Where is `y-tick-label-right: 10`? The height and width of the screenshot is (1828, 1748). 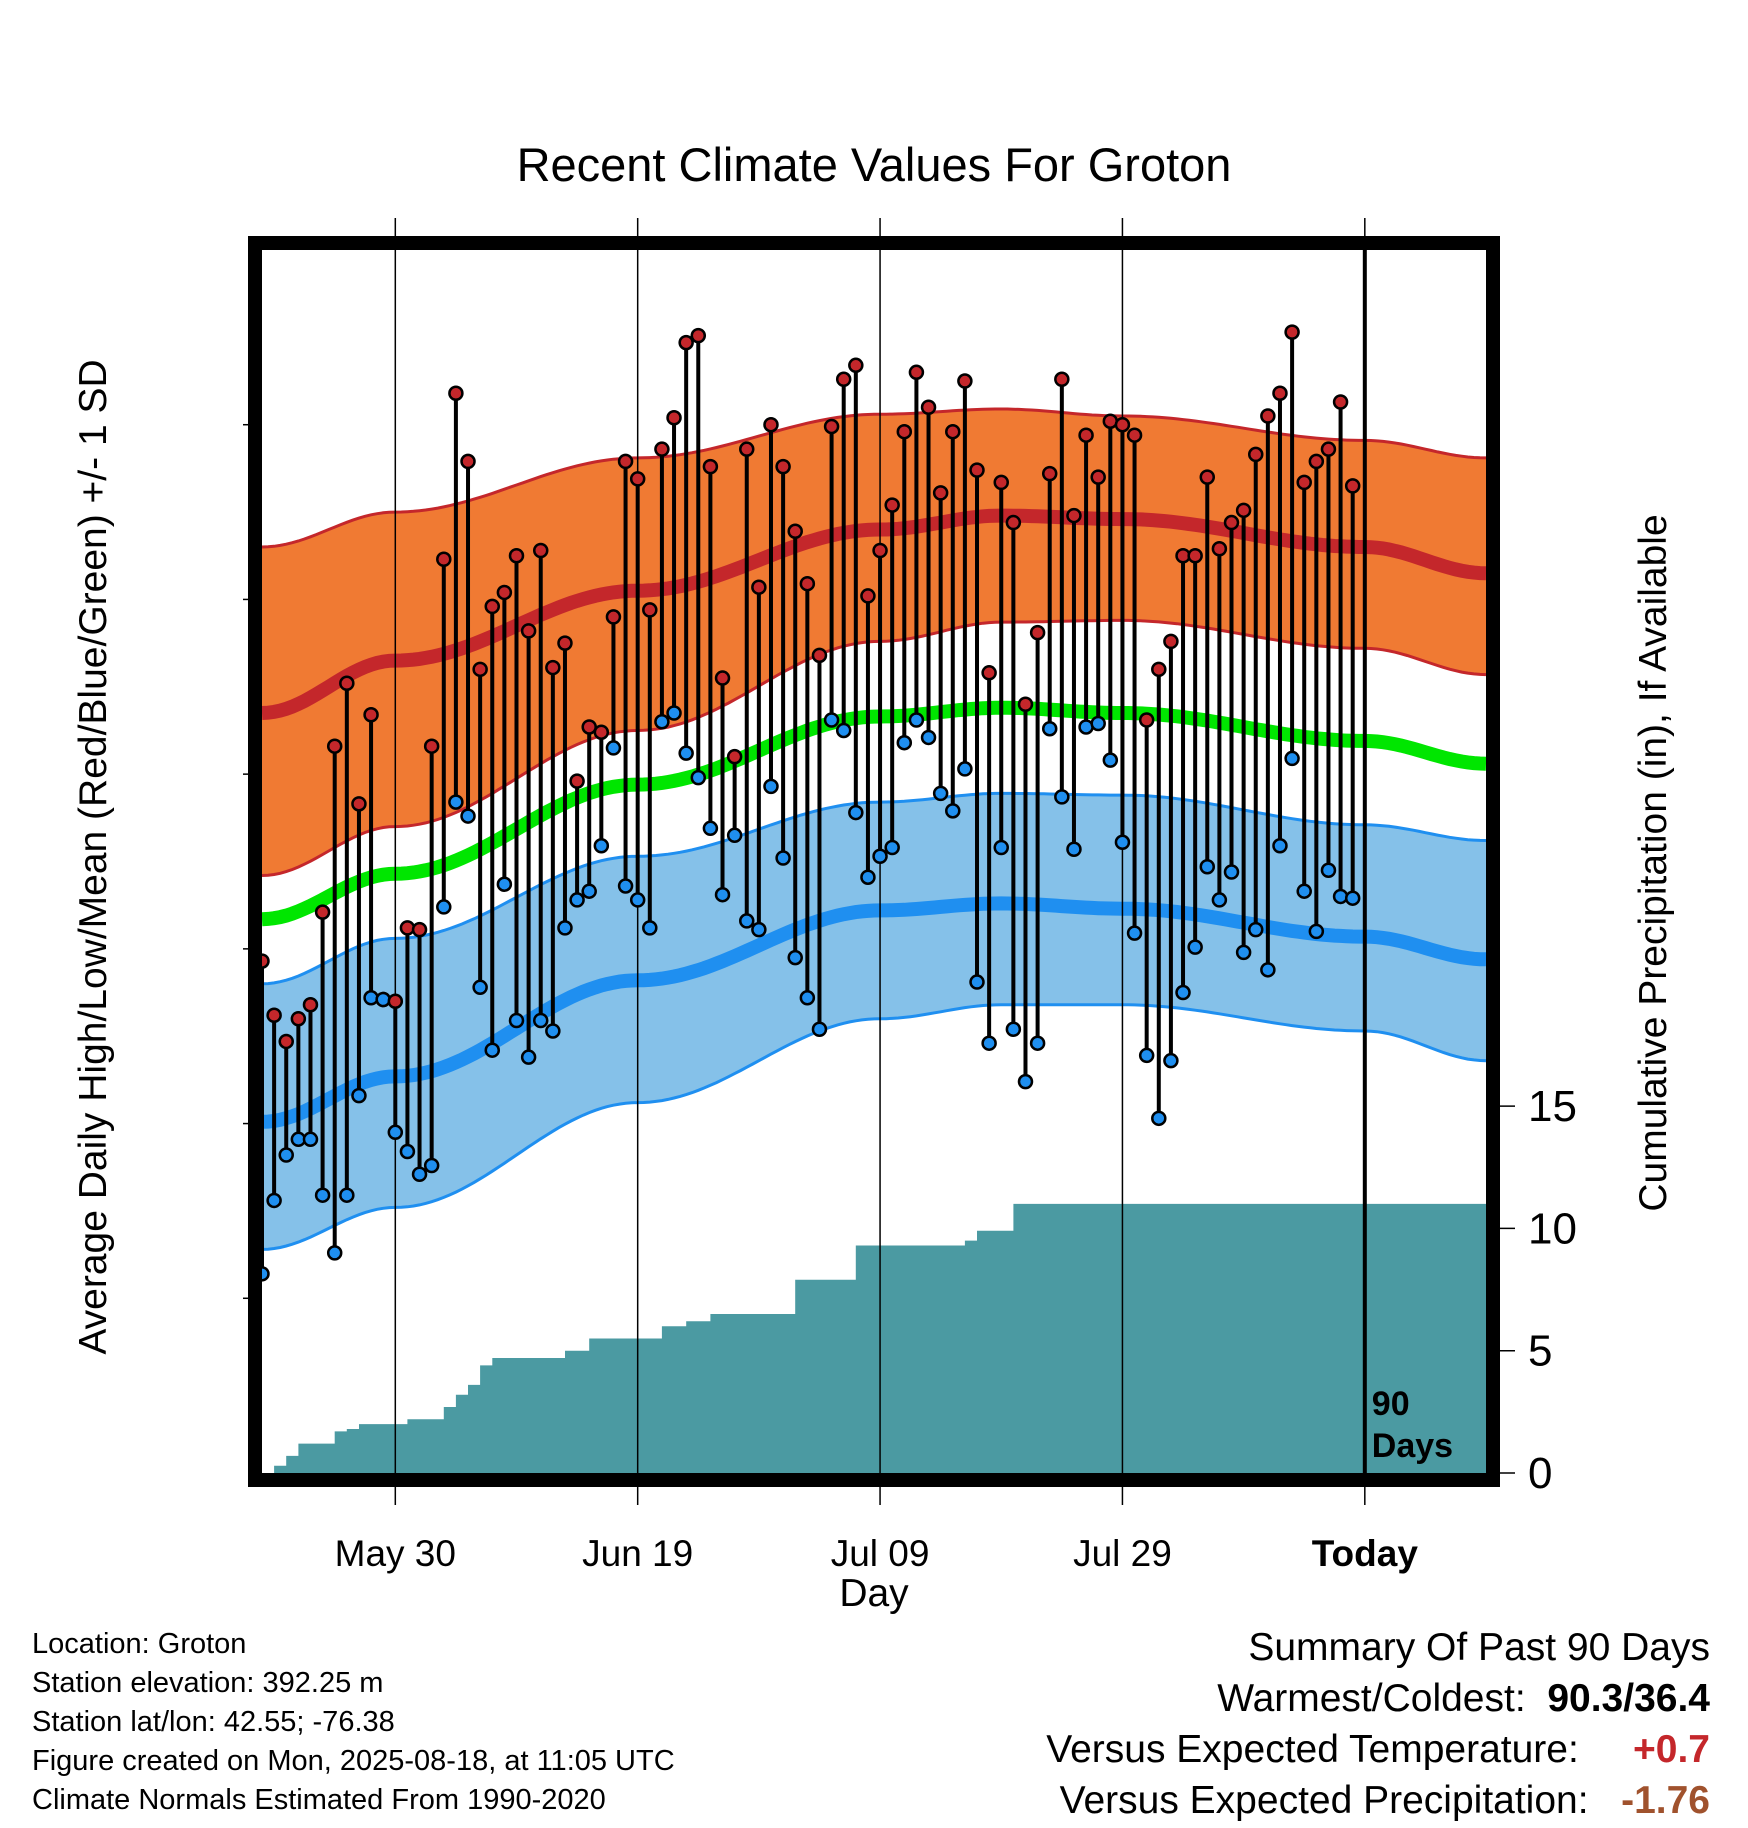
y-tick-label-right: 10 is located at coordinates (1552, 1228).